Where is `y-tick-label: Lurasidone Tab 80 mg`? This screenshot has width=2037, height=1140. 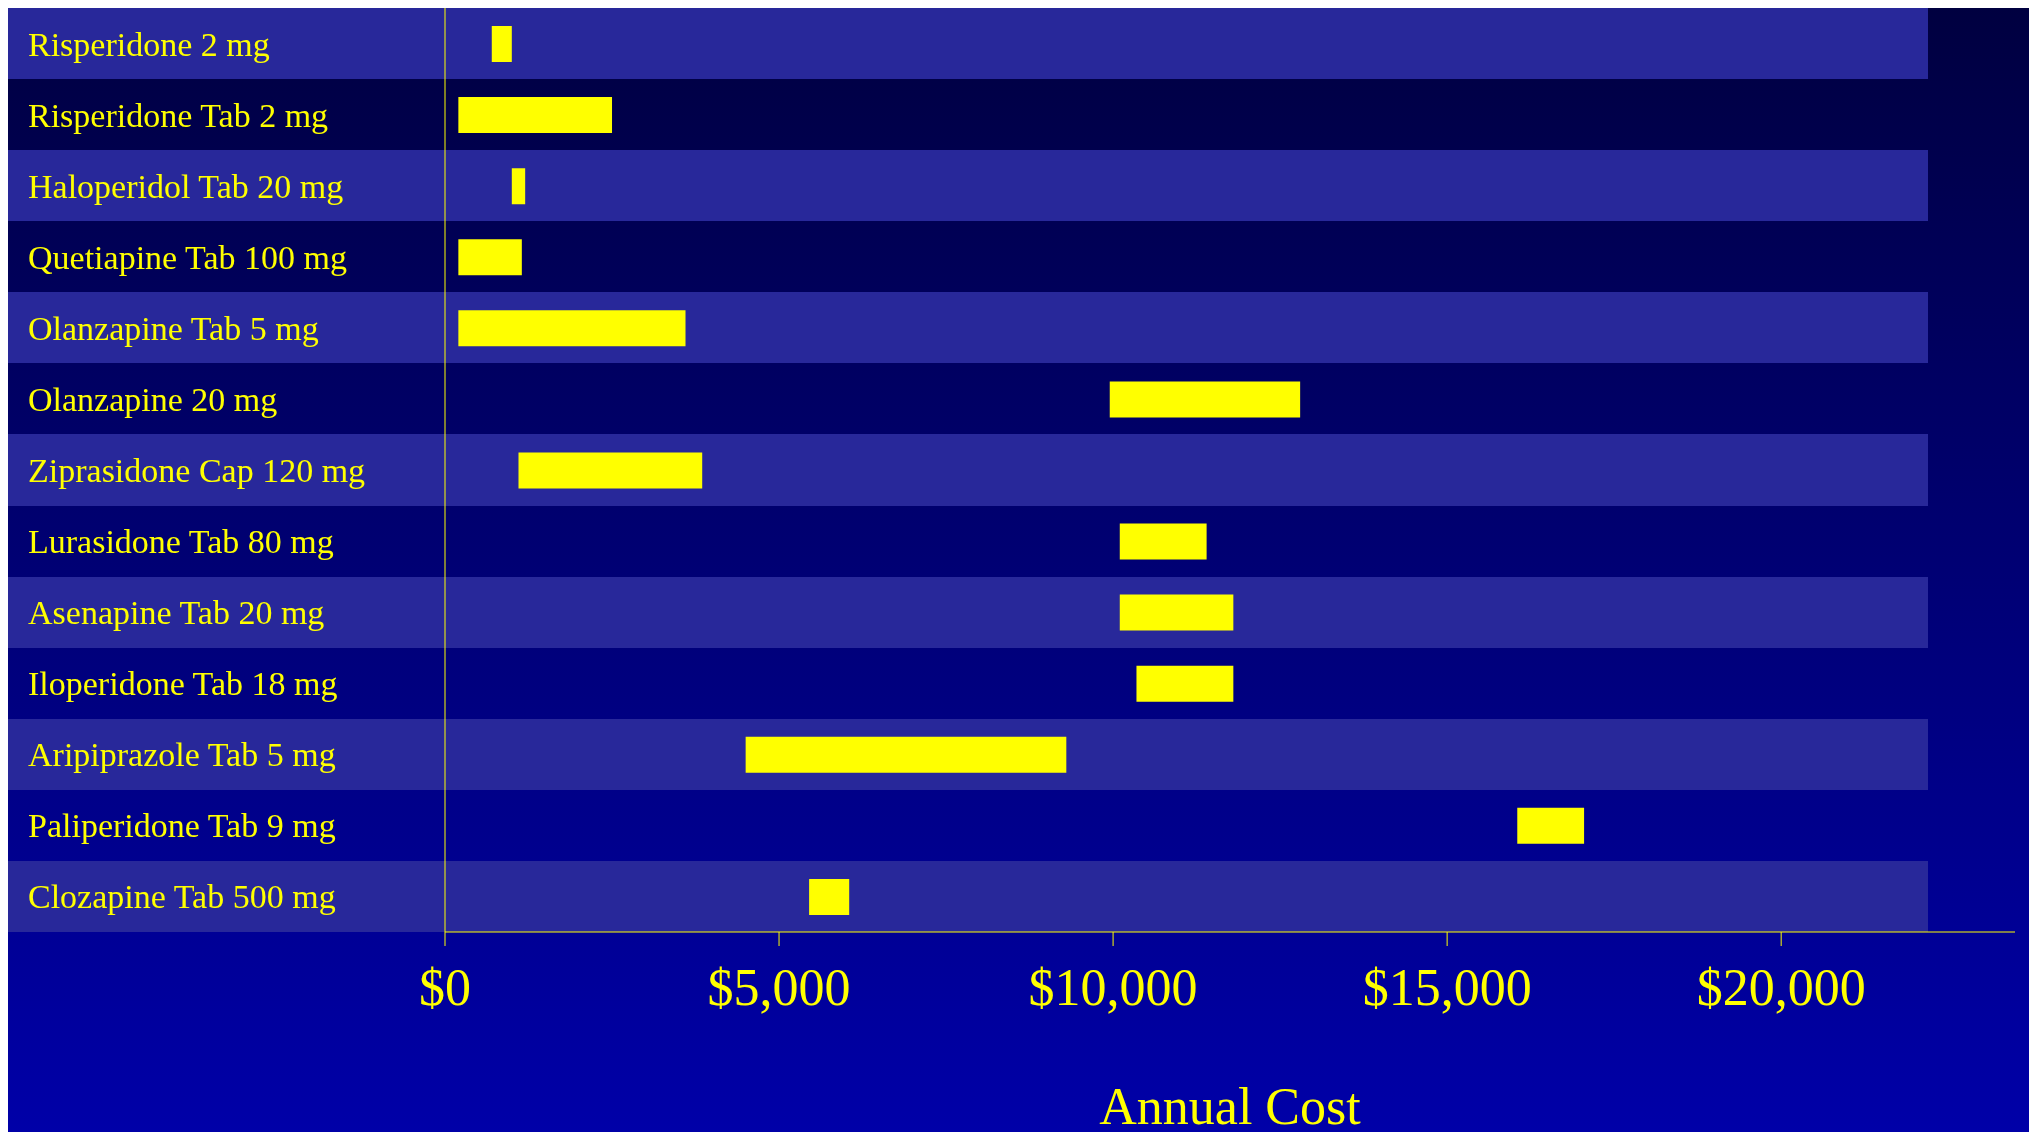
y-tick-label: Lurasidone Tab 80 mg is located at coordinates (181, 542).